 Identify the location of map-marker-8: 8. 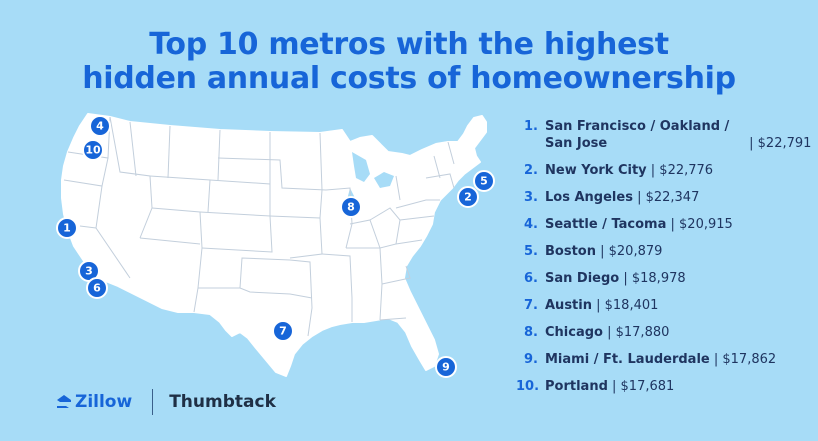
(351, 207).